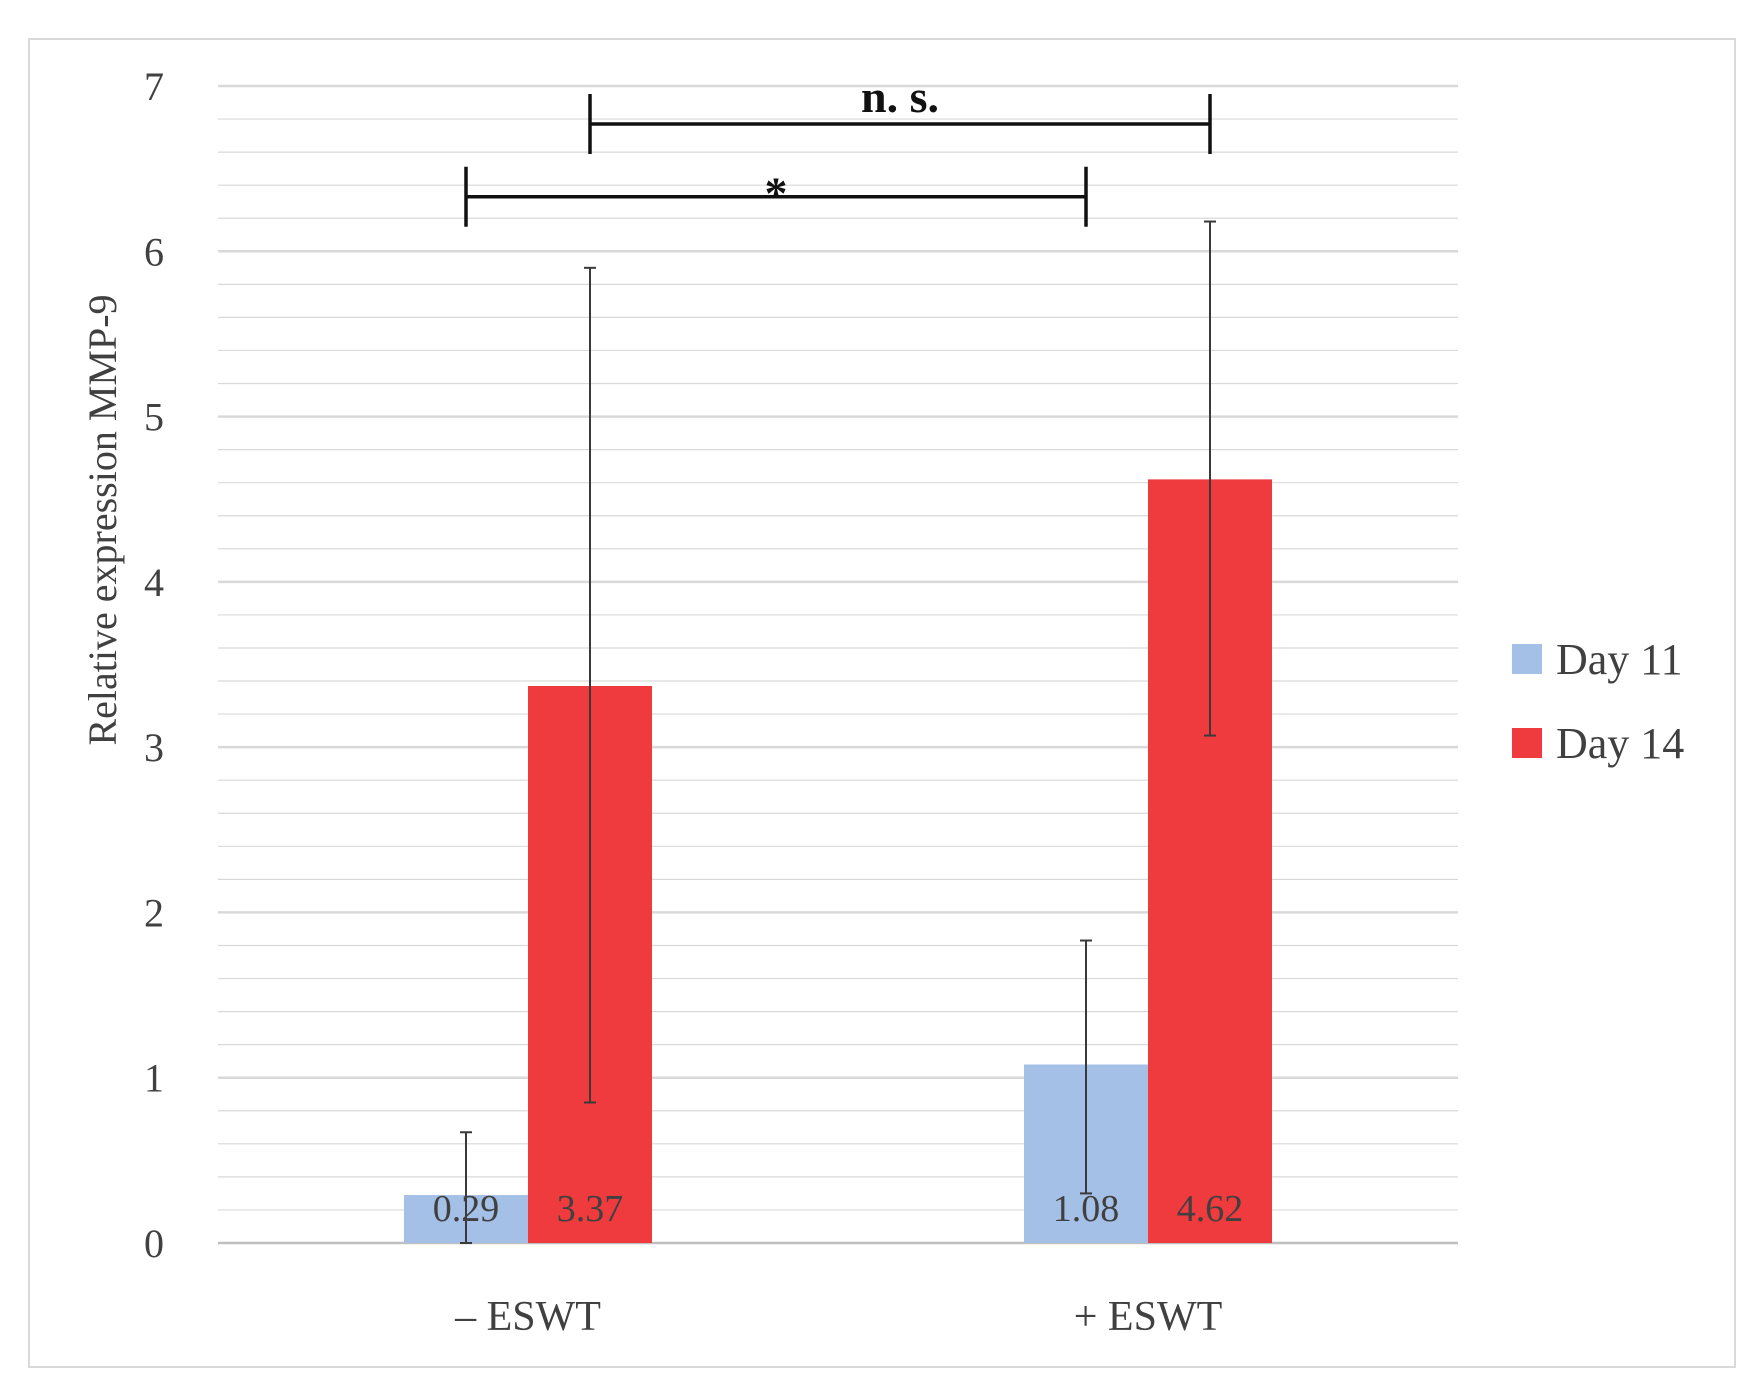 The height and width of the screenshot is (1394, 1764). I want to click on legend-item: Day 11, so click(1597, 659).